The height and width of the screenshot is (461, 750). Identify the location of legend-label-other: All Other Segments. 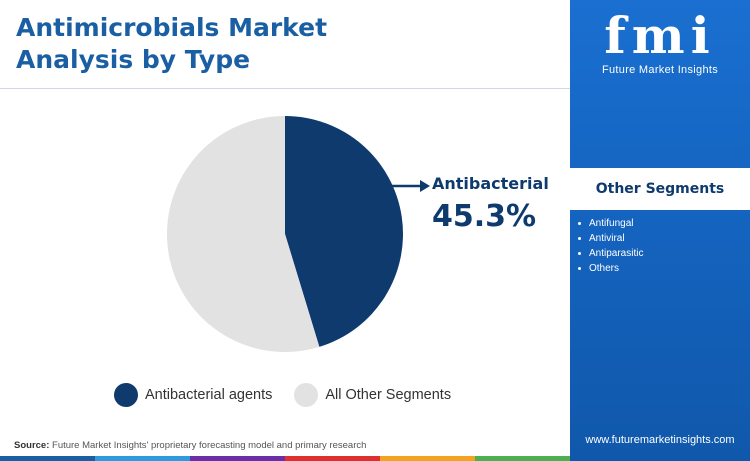
(388, 395).